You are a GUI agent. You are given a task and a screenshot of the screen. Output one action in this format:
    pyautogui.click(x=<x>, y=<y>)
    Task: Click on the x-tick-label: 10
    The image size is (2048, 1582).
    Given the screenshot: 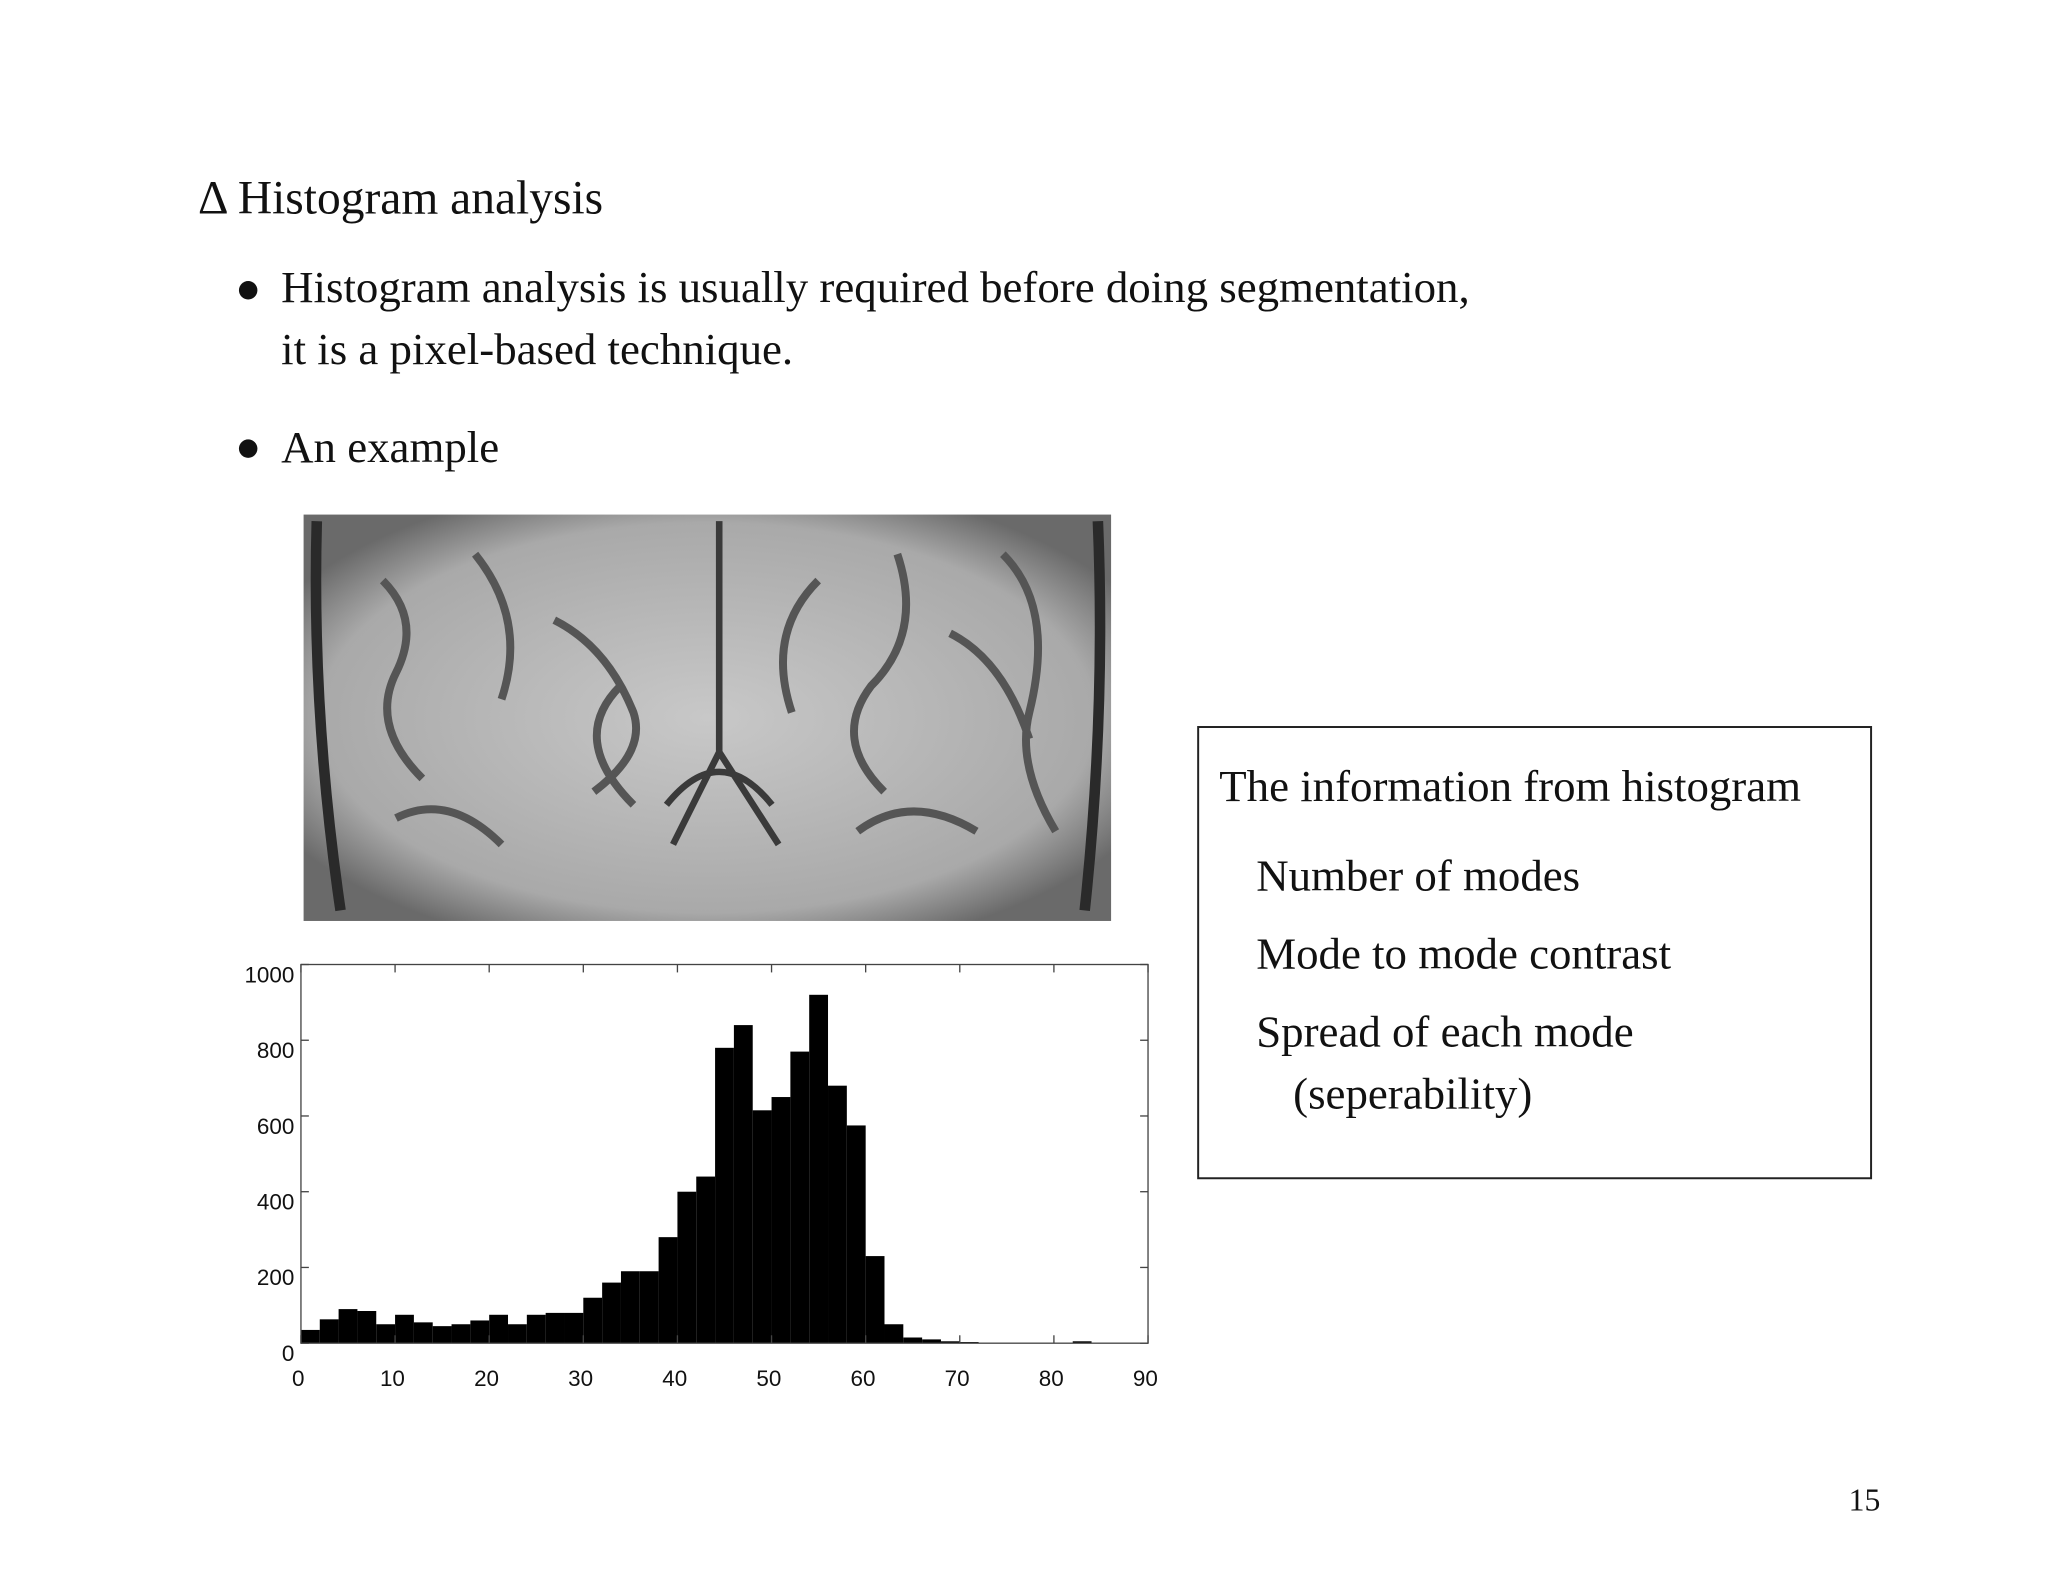 What is the action you would take?
    pyautogui.click(x=392, y=1378)
    